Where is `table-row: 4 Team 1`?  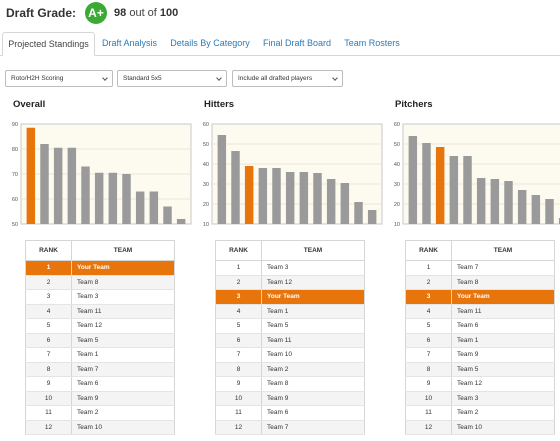
table-row: 4 Team 1 is located at coordinates (290, 311).